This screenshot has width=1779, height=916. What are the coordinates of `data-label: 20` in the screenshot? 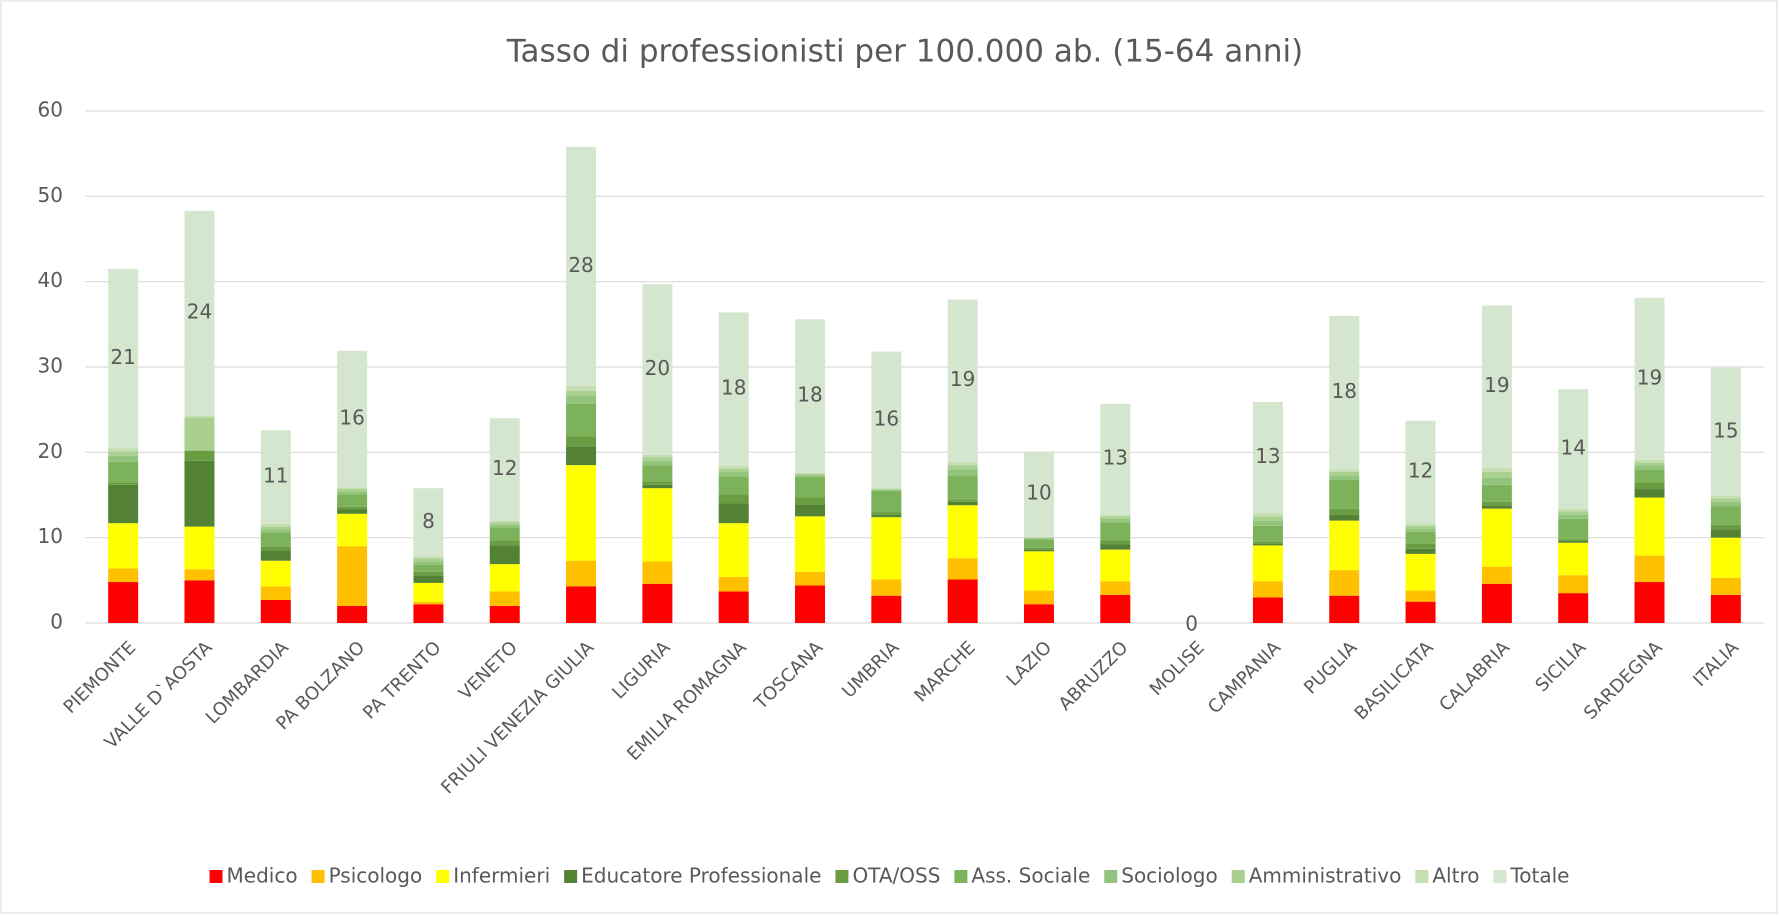 It's located at (657, 368).